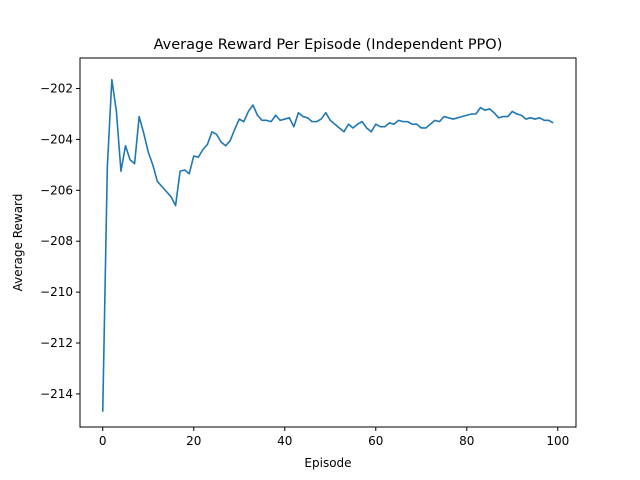 The width and height of the screenshot is (640, 480). I want to click on y-axis-label: Average Reward, so click(18, 243).